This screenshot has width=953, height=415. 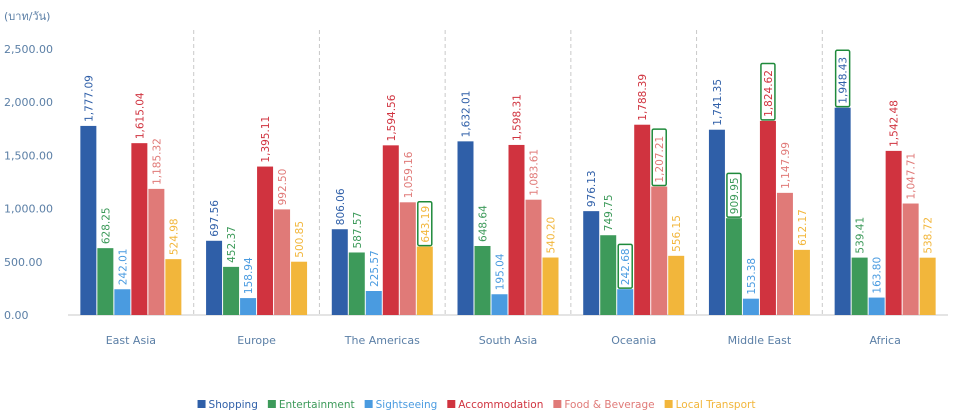 I want to click on data-label: 163.80, so click(x=878, y=275).